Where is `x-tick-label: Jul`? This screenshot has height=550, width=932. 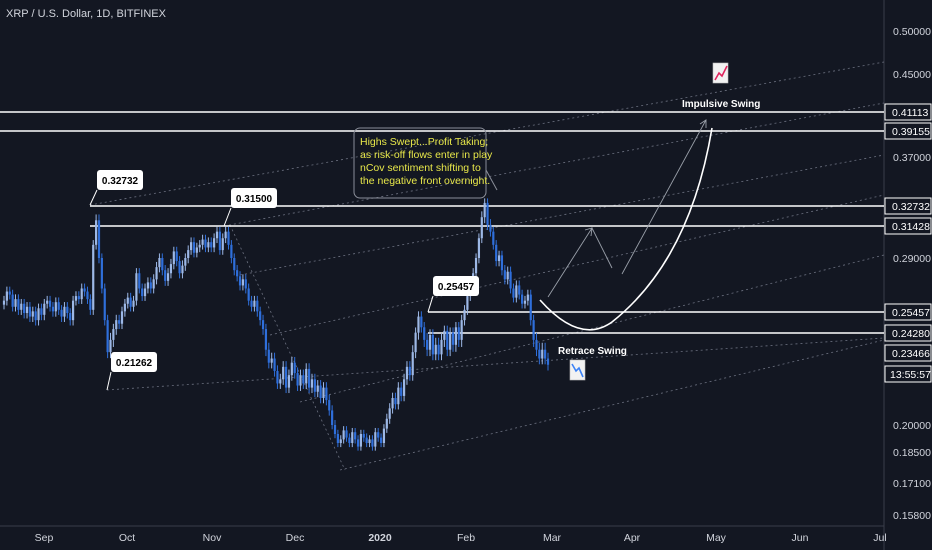
x-tick-label: Jul is located at coordinates (879, 538).